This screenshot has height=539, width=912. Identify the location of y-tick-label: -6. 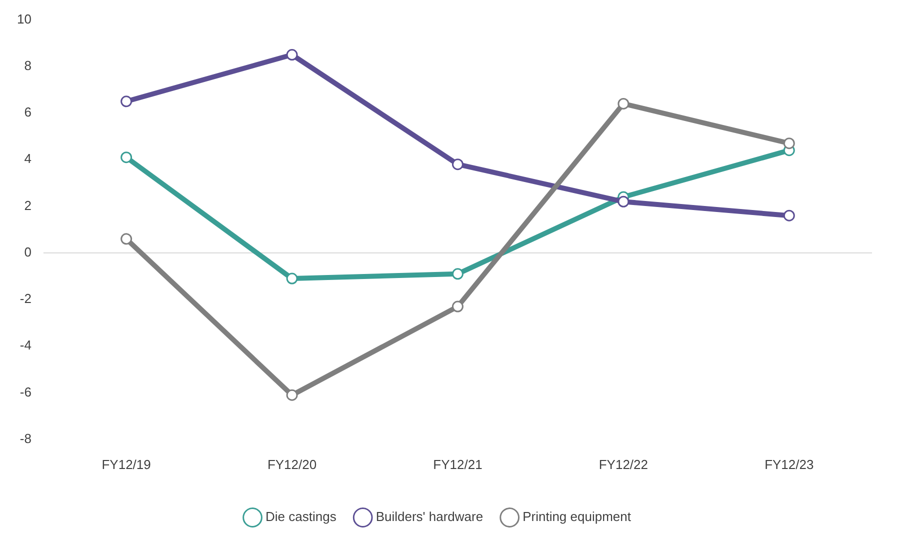
(26, 392).